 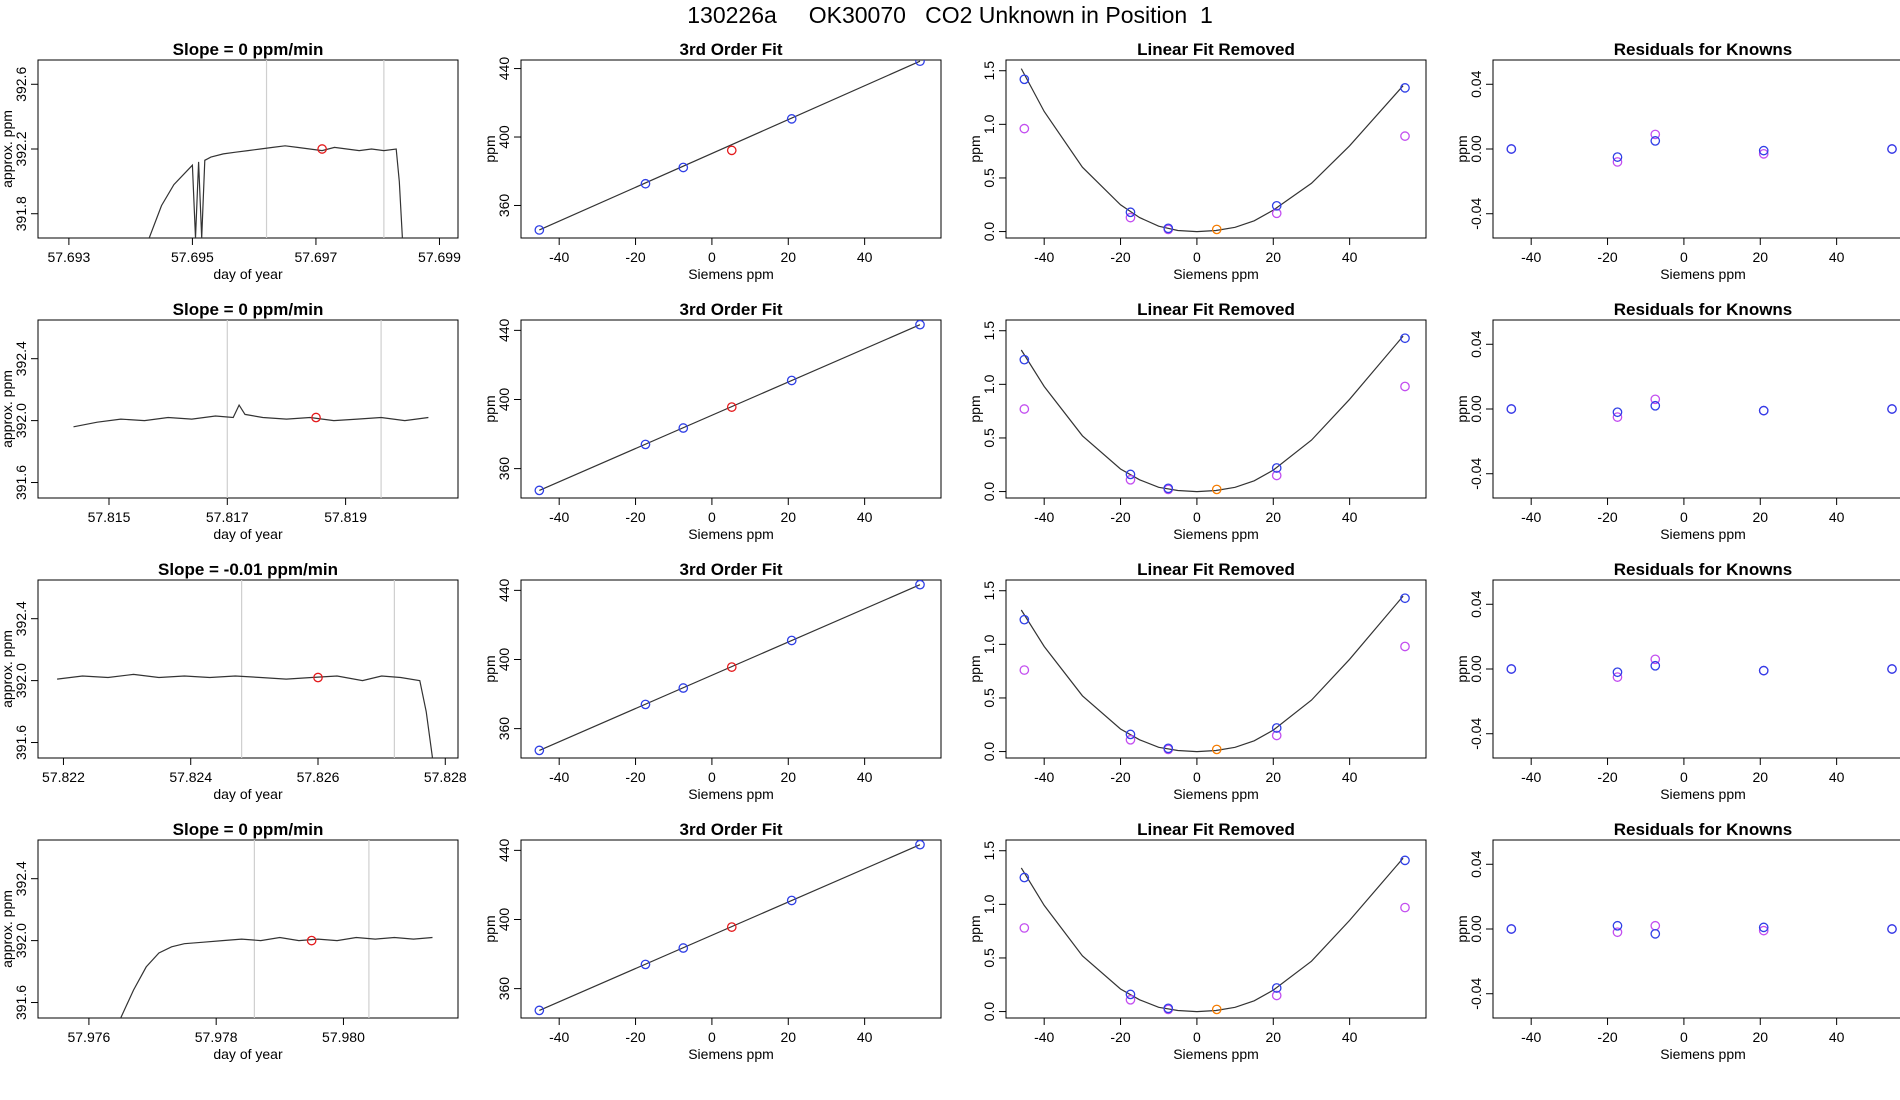 I want to click on y-tick-label: 391.6, so click(x=21, y=482).